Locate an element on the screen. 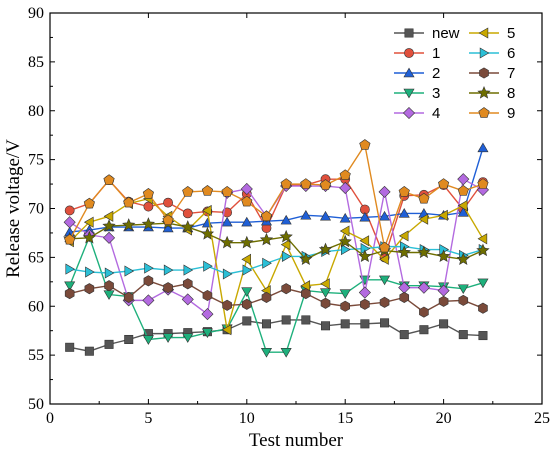 The height and width of the screenshot is (454, 550). legend-item-9: 9 is located at coordinates (492, 113).